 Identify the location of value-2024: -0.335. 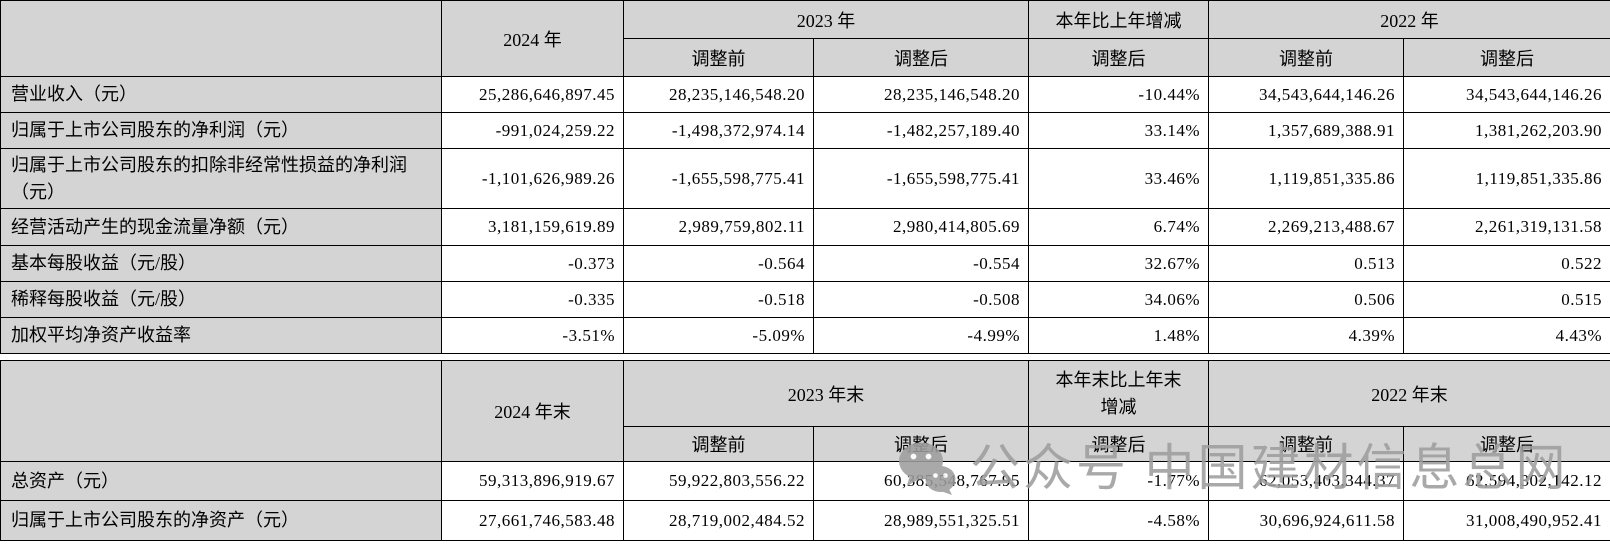
(532, 299).